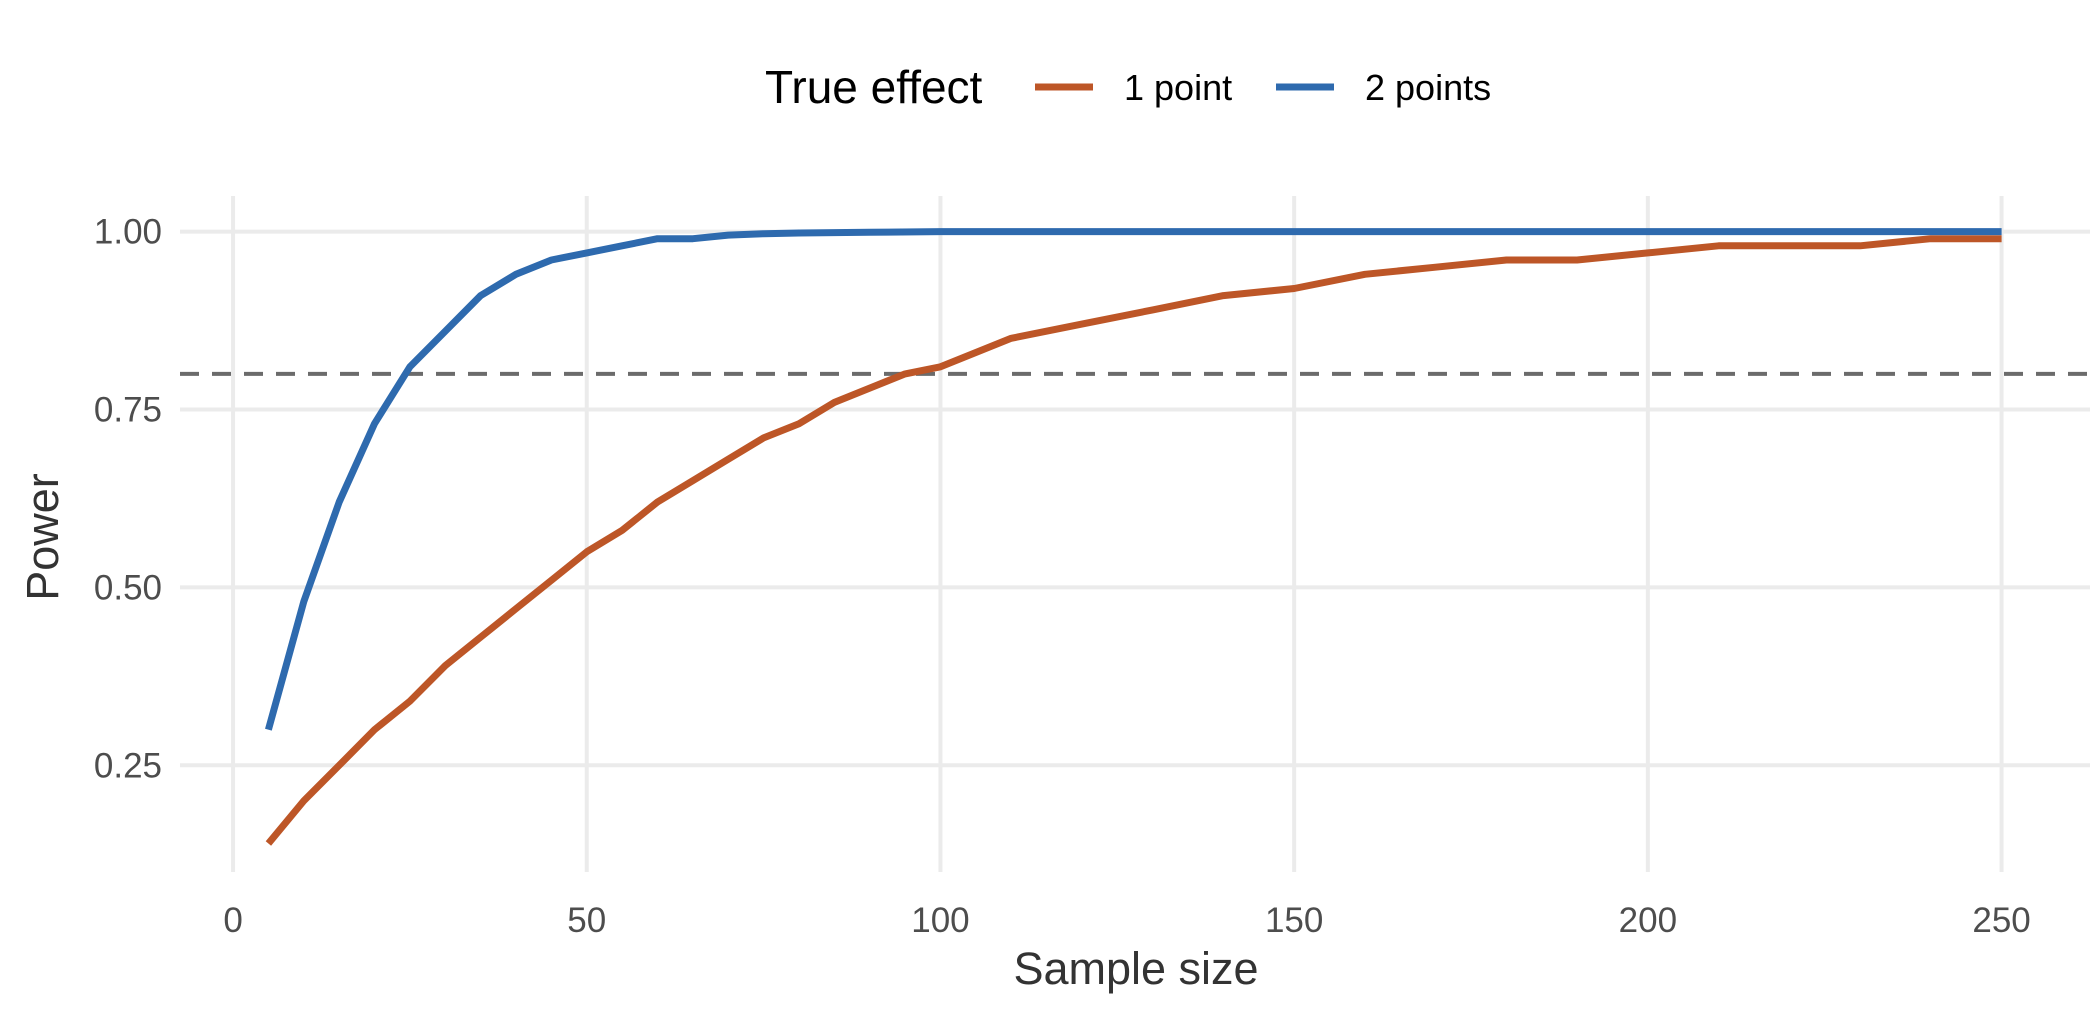 The width and height of the screenshot is (2100, 1020). Describe the element at coordinates (1648, 920) in the screenshot. I see `x-tick-label-200: 200` at that location.